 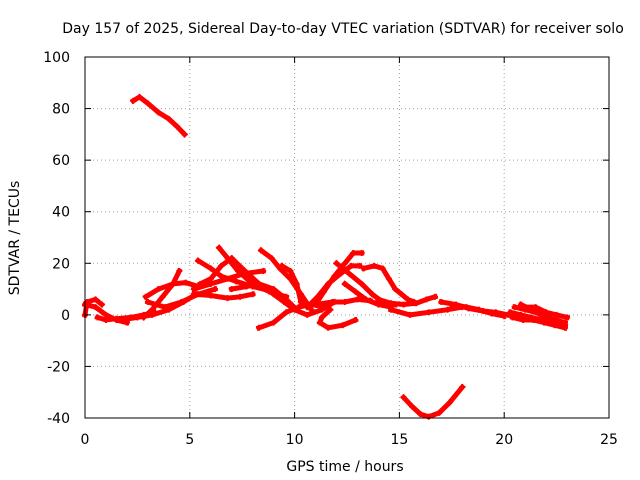 What do you see at coordinates (399, 440) in the screenshot?
I see `x-tick-label: 15` at bounding box center [399, 440].